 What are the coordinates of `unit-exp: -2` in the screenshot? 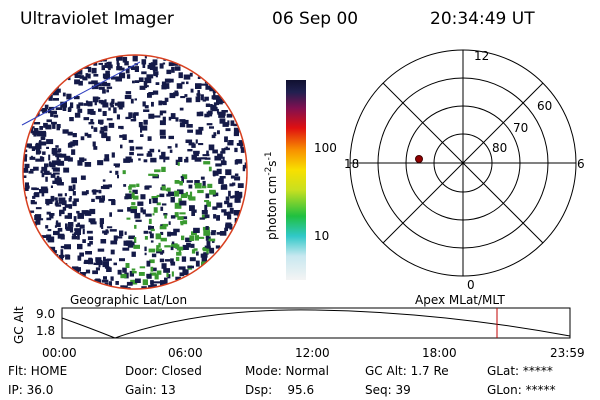 It's located at (269, 171).